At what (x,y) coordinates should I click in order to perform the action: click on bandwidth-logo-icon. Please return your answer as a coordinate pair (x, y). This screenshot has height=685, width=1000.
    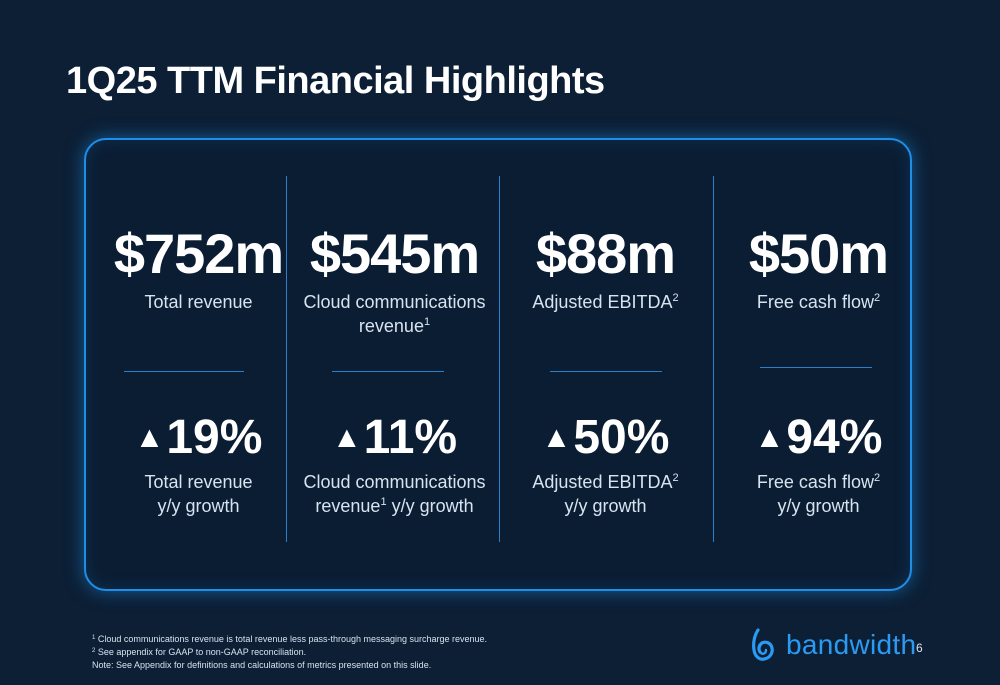
    Looking at the image, I should click on (763, 644).